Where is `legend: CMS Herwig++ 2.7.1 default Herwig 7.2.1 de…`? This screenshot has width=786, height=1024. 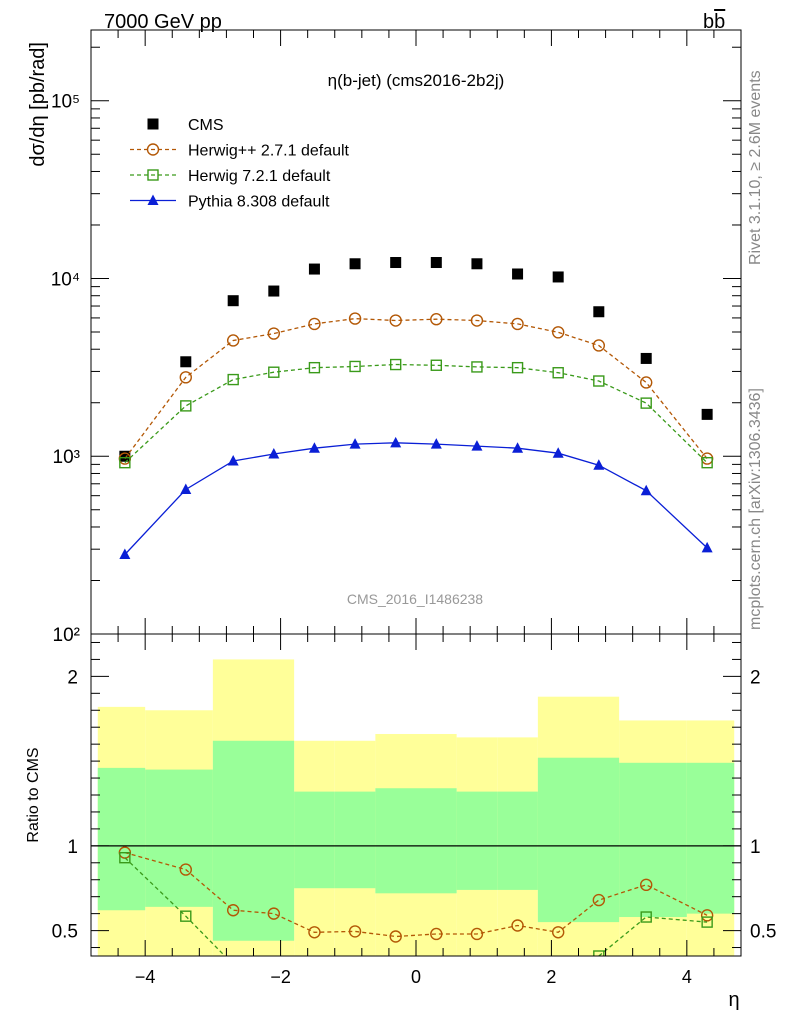
legend: CMS Herwig++ 2.7.1 default Herwig 7.2.1 de… is located at coordinates (240, 164).